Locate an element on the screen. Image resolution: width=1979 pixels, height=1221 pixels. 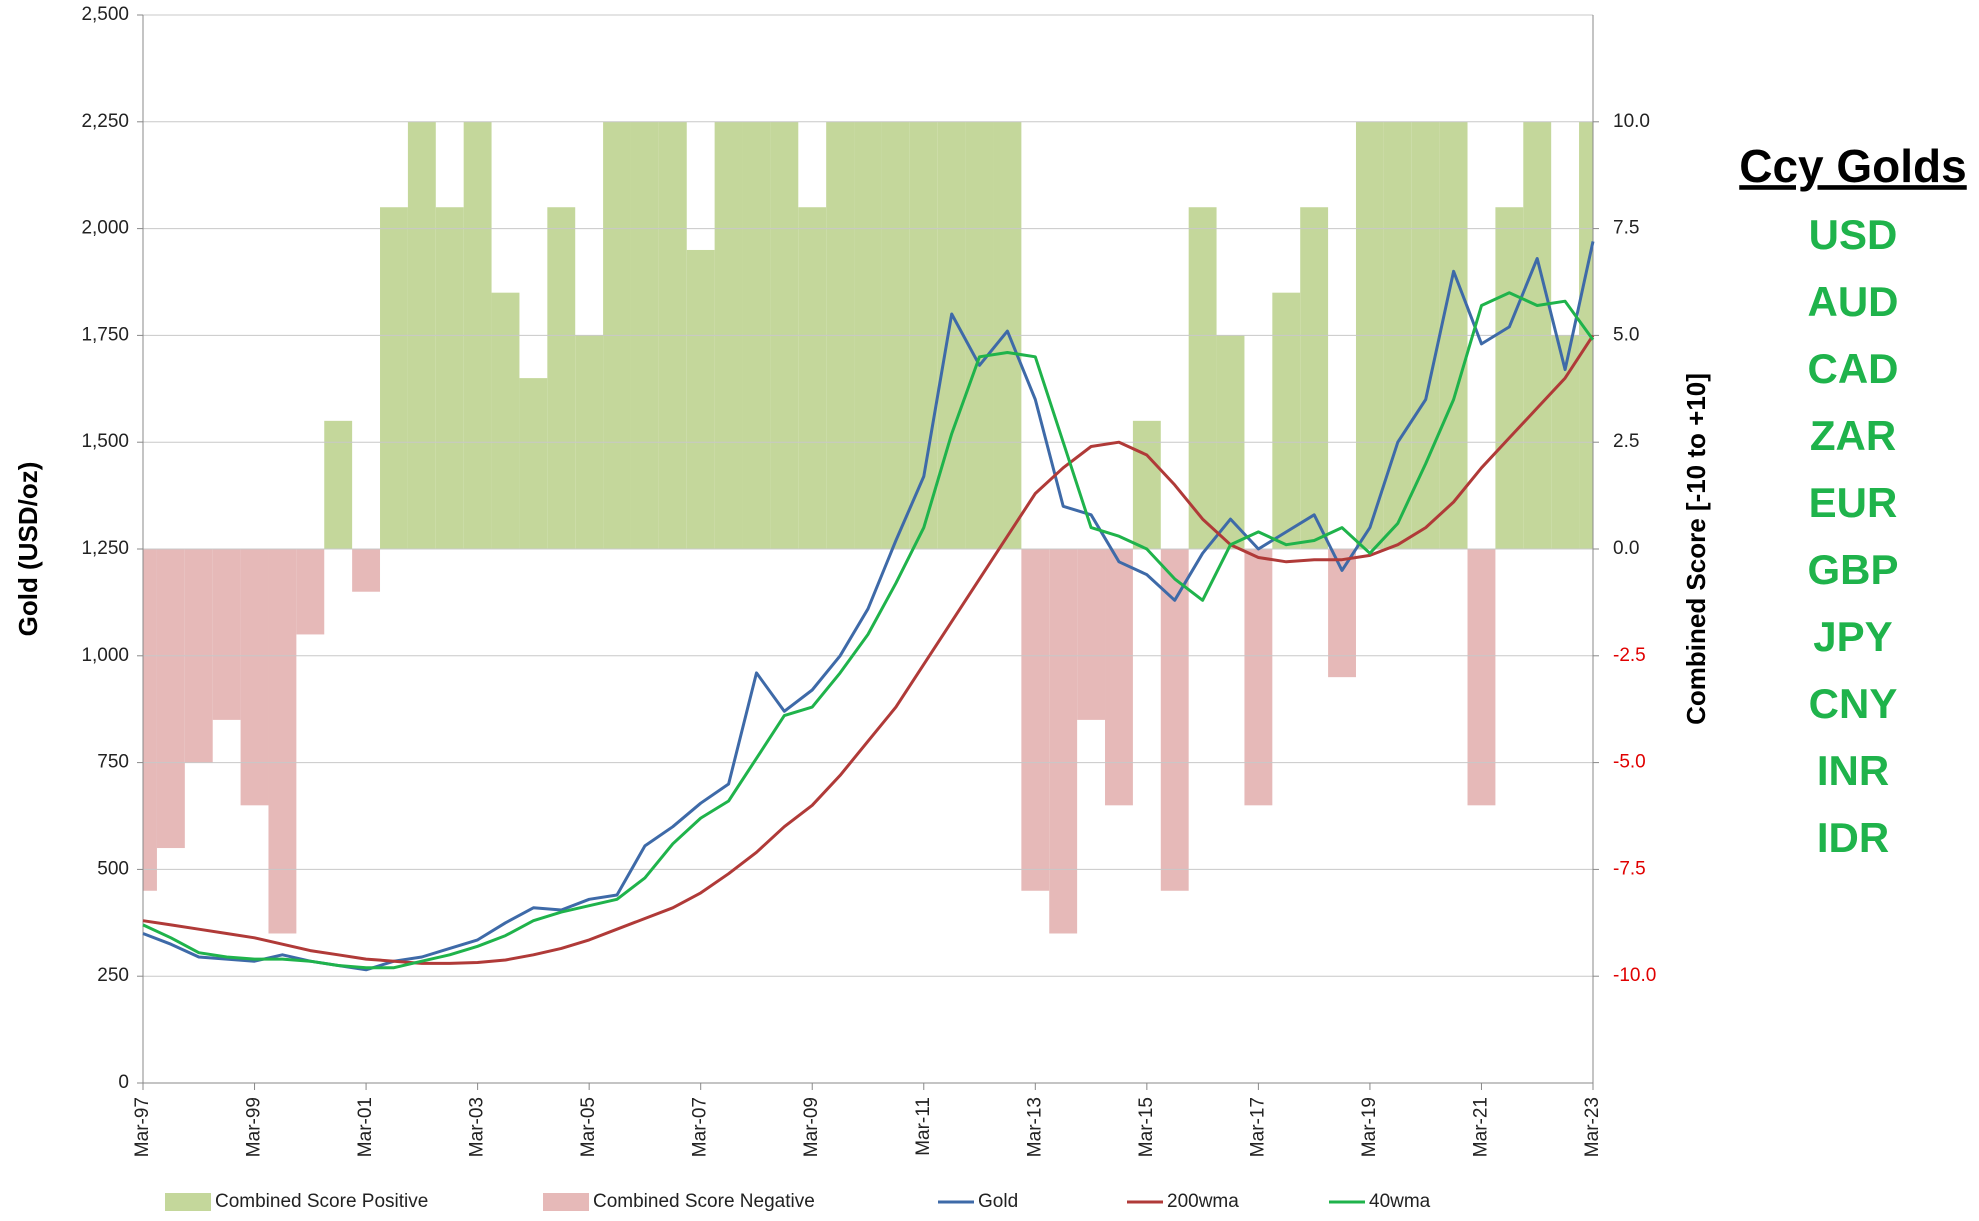
y2-axis-title: Combined Score [-10 to +10] is located at coordinates (1696, 549).